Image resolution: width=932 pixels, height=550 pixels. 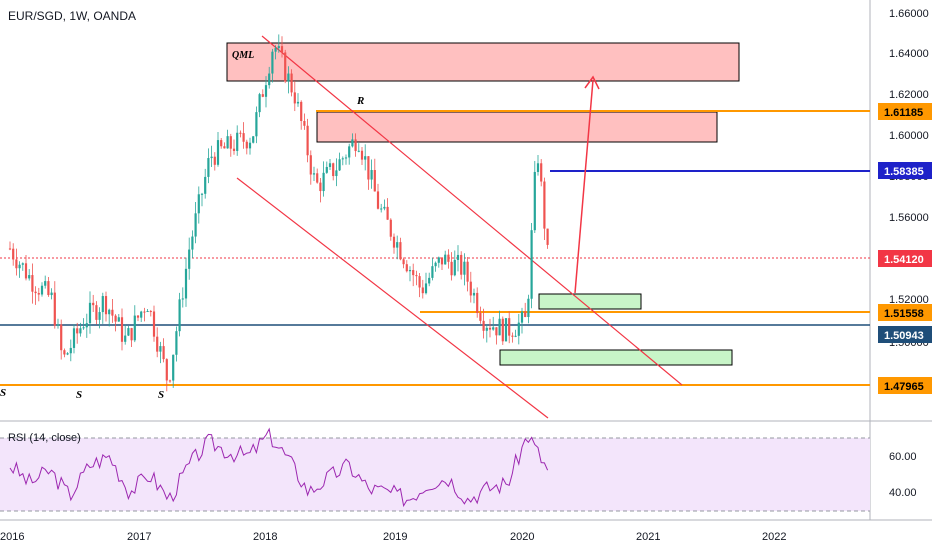 I want to click on badge-label: 1.61185, so click(x=903, y=113).